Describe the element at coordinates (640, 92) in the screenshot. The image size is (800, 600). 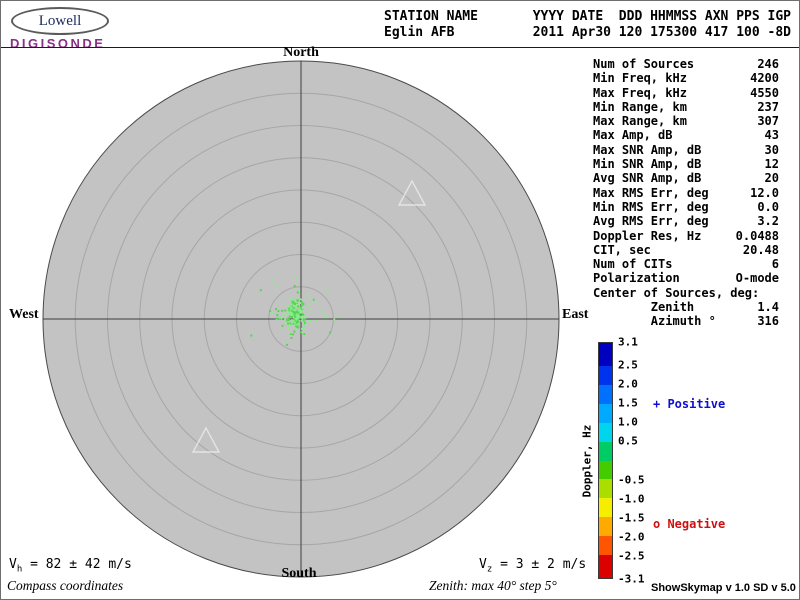
I see `stat-label: Max Freq, kHz` at that location.